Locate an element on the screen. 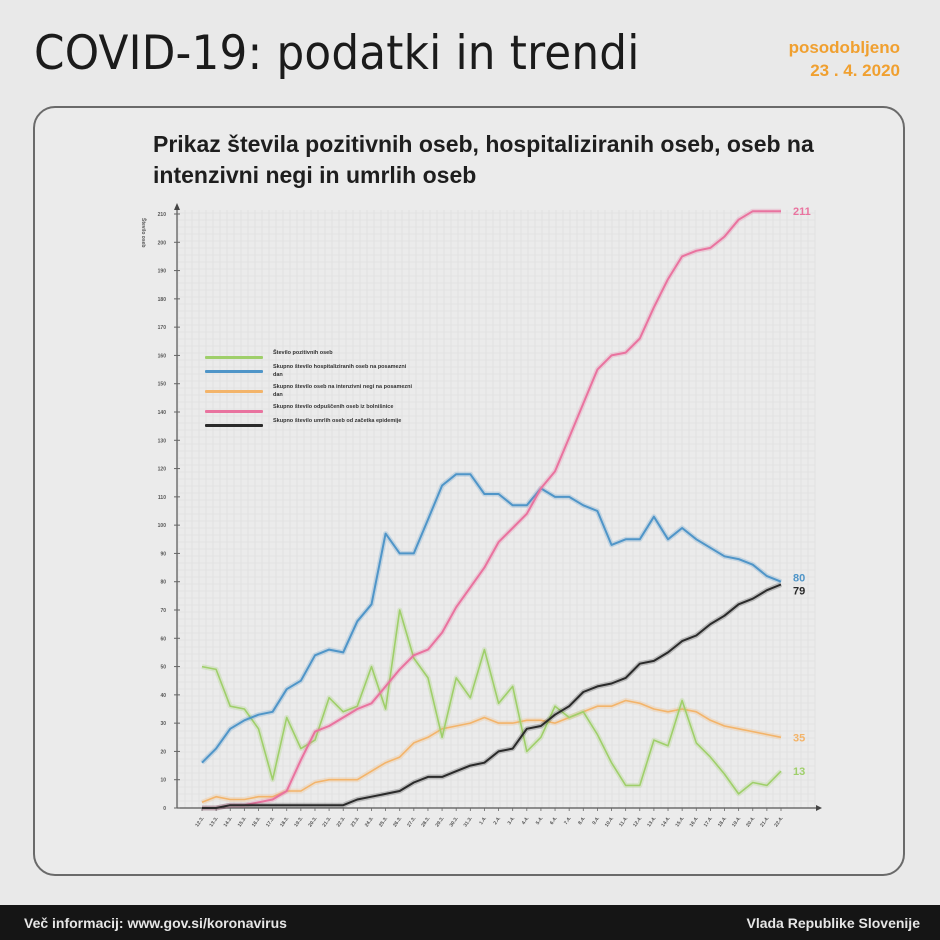 This screenshot has height=940, width=940. end-label-positive: 13 is located at coordinates (799, 772).